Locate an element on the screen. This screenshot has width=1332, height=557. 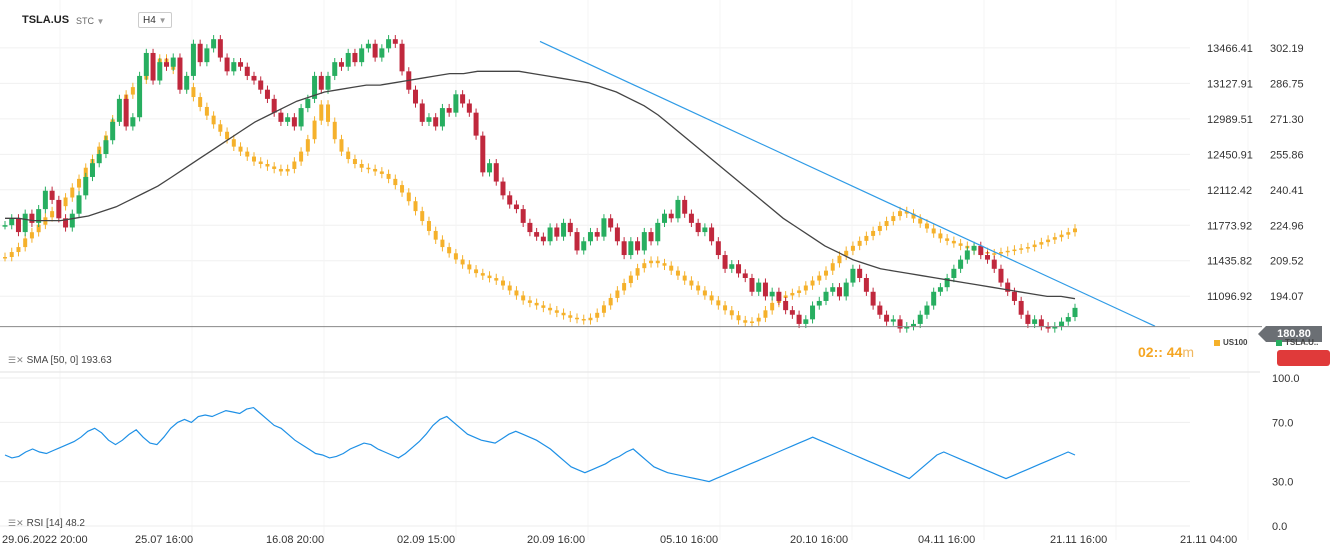
x-tick-label: 21.11 04:00 is located at coordinates (1208, 540).